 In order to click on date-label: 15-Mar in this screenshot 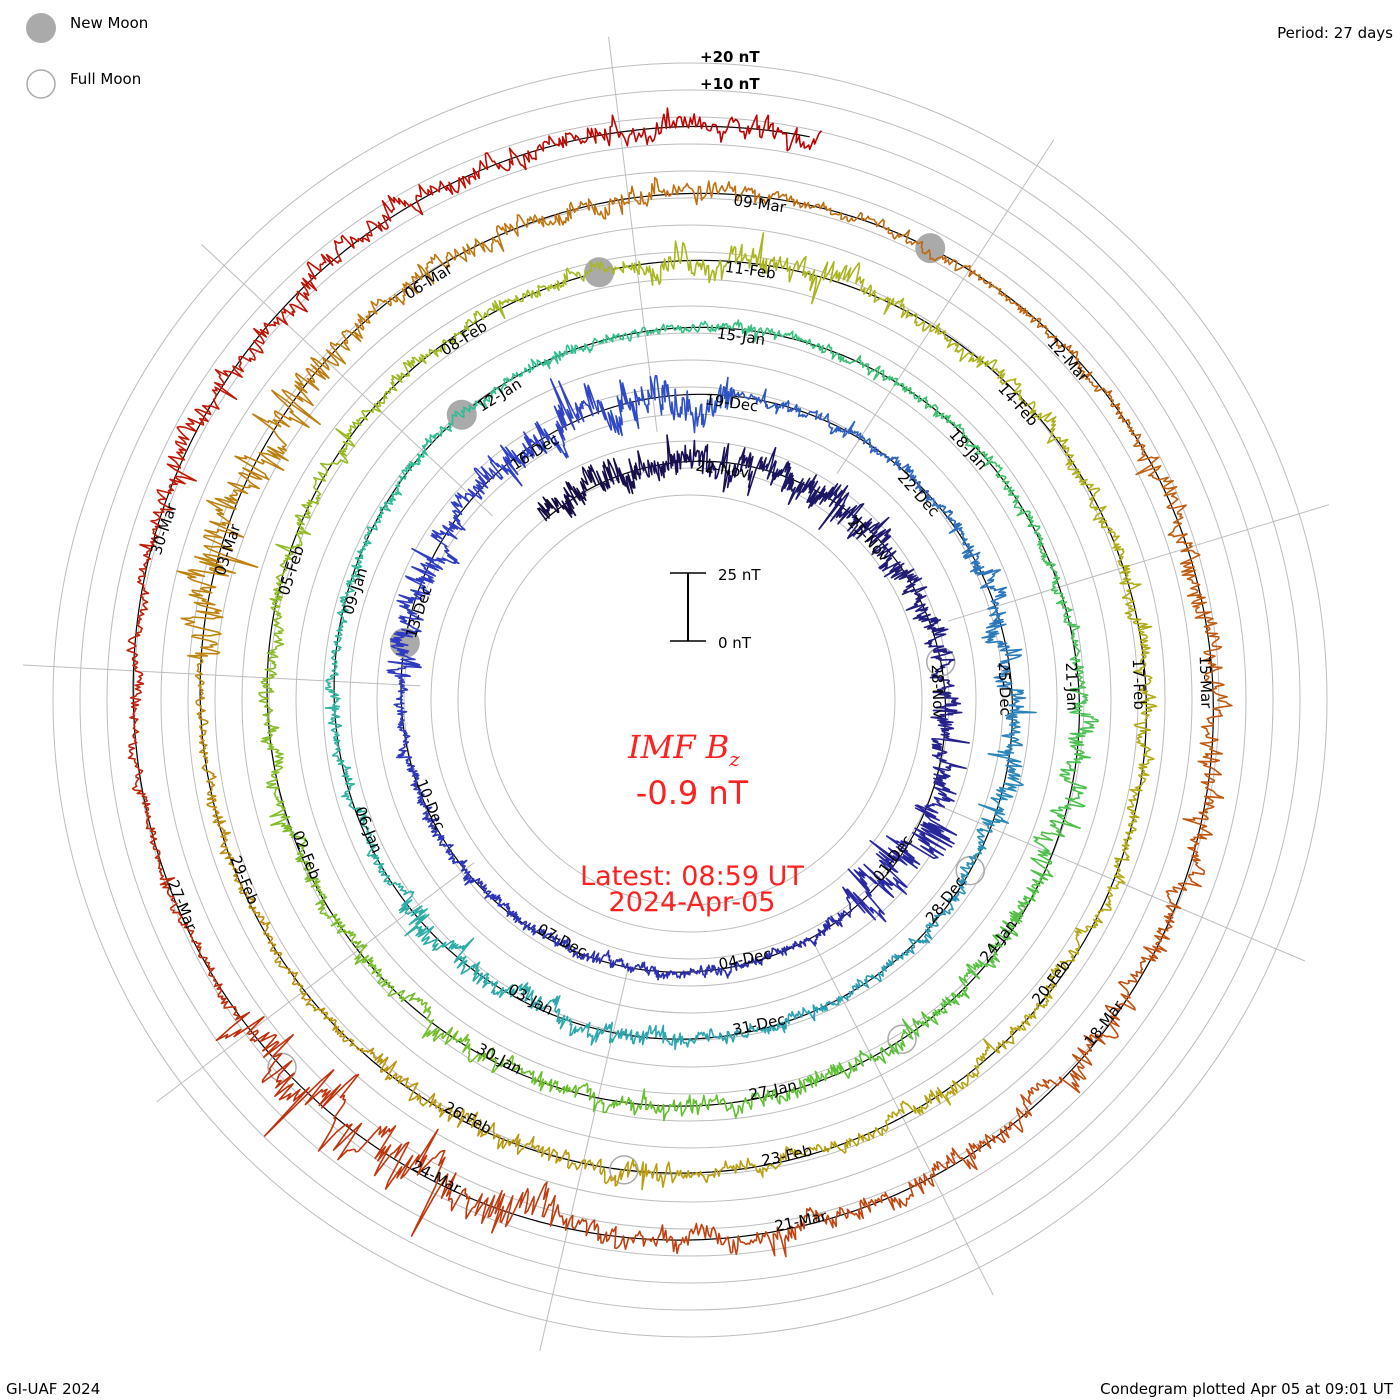, I will do `click(1206, 682)`.